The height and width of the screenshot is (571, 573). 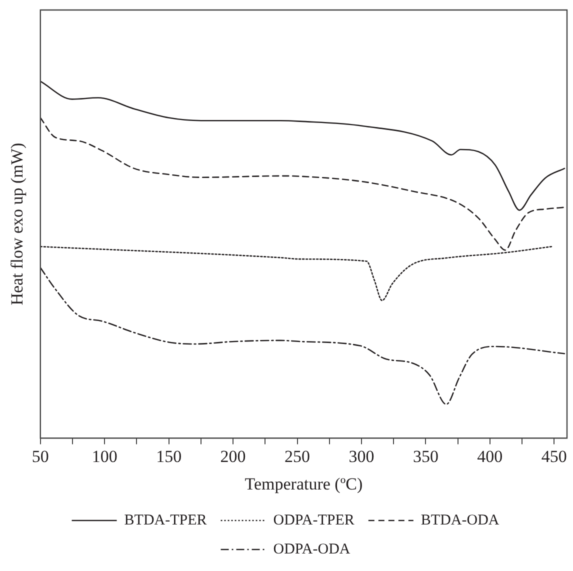 What do you see at coordinates (233, 456) in the screenshot?
I see `x-tick-label: 200` at bounding box center [233, 456].